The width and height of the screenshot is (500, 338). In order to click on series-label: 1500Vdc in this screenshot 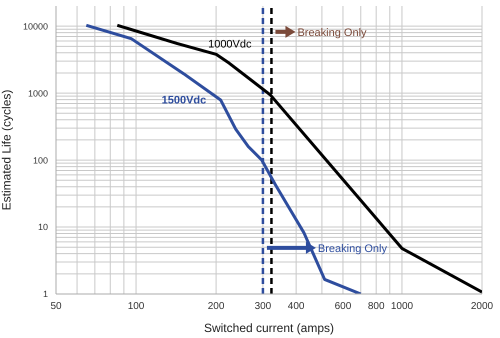, I will do `click(184, 100)`.